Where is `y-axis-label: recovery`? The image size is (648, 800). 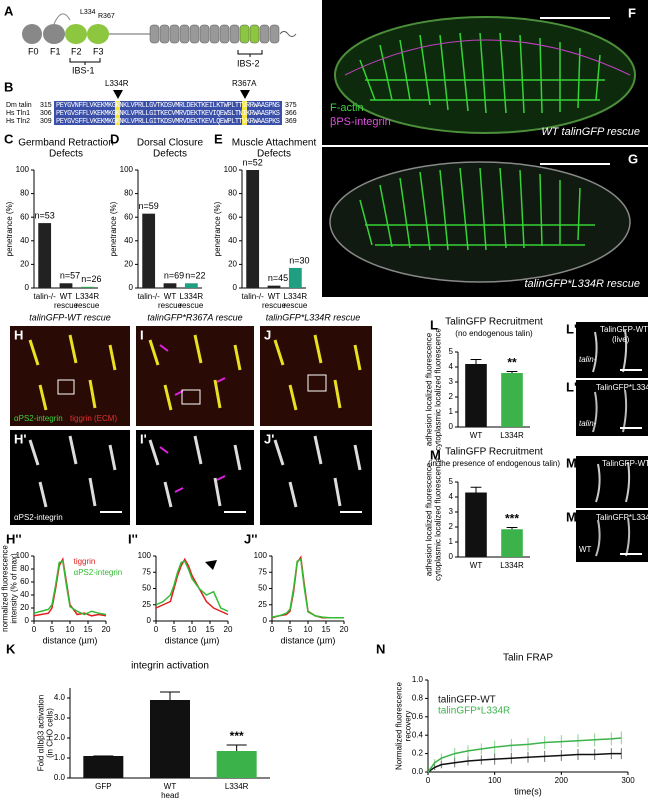 y-axis-label: recovery is located at coordinates (408, 726).